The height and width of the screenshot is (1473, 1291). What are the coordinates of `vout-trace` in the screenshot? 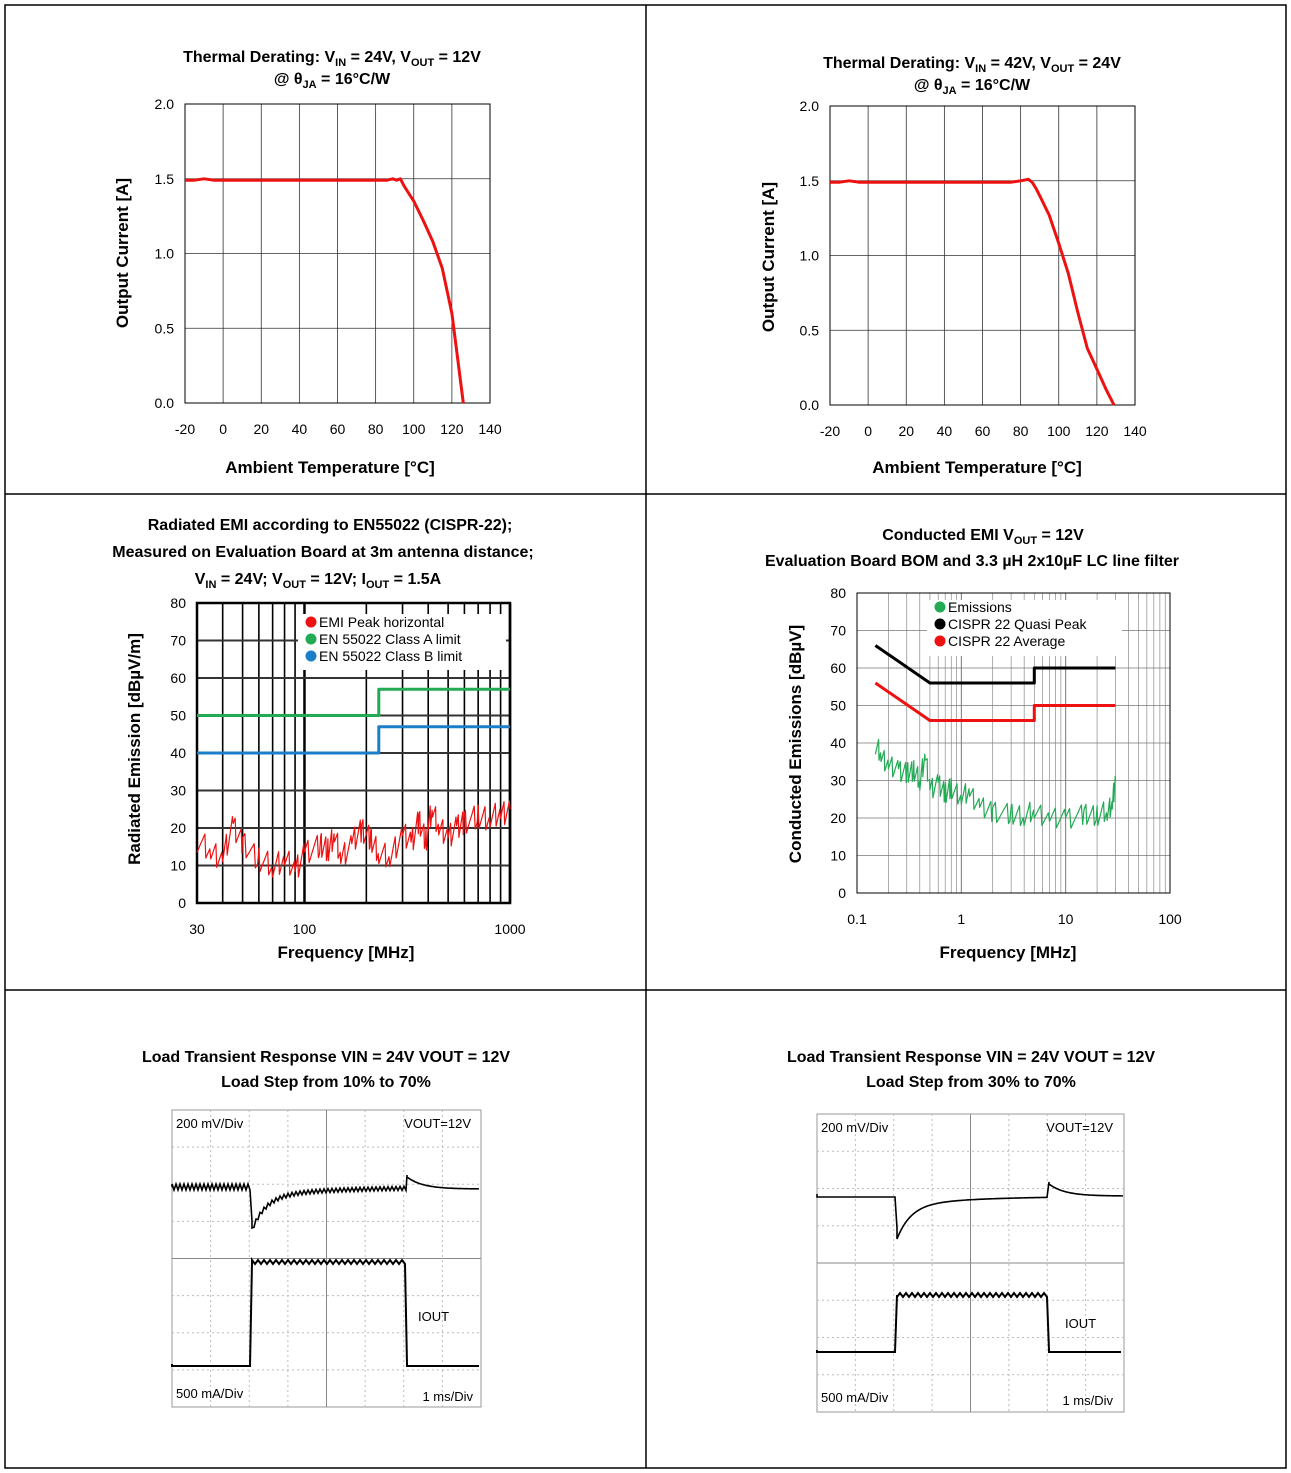 It's located at (970, 1210).